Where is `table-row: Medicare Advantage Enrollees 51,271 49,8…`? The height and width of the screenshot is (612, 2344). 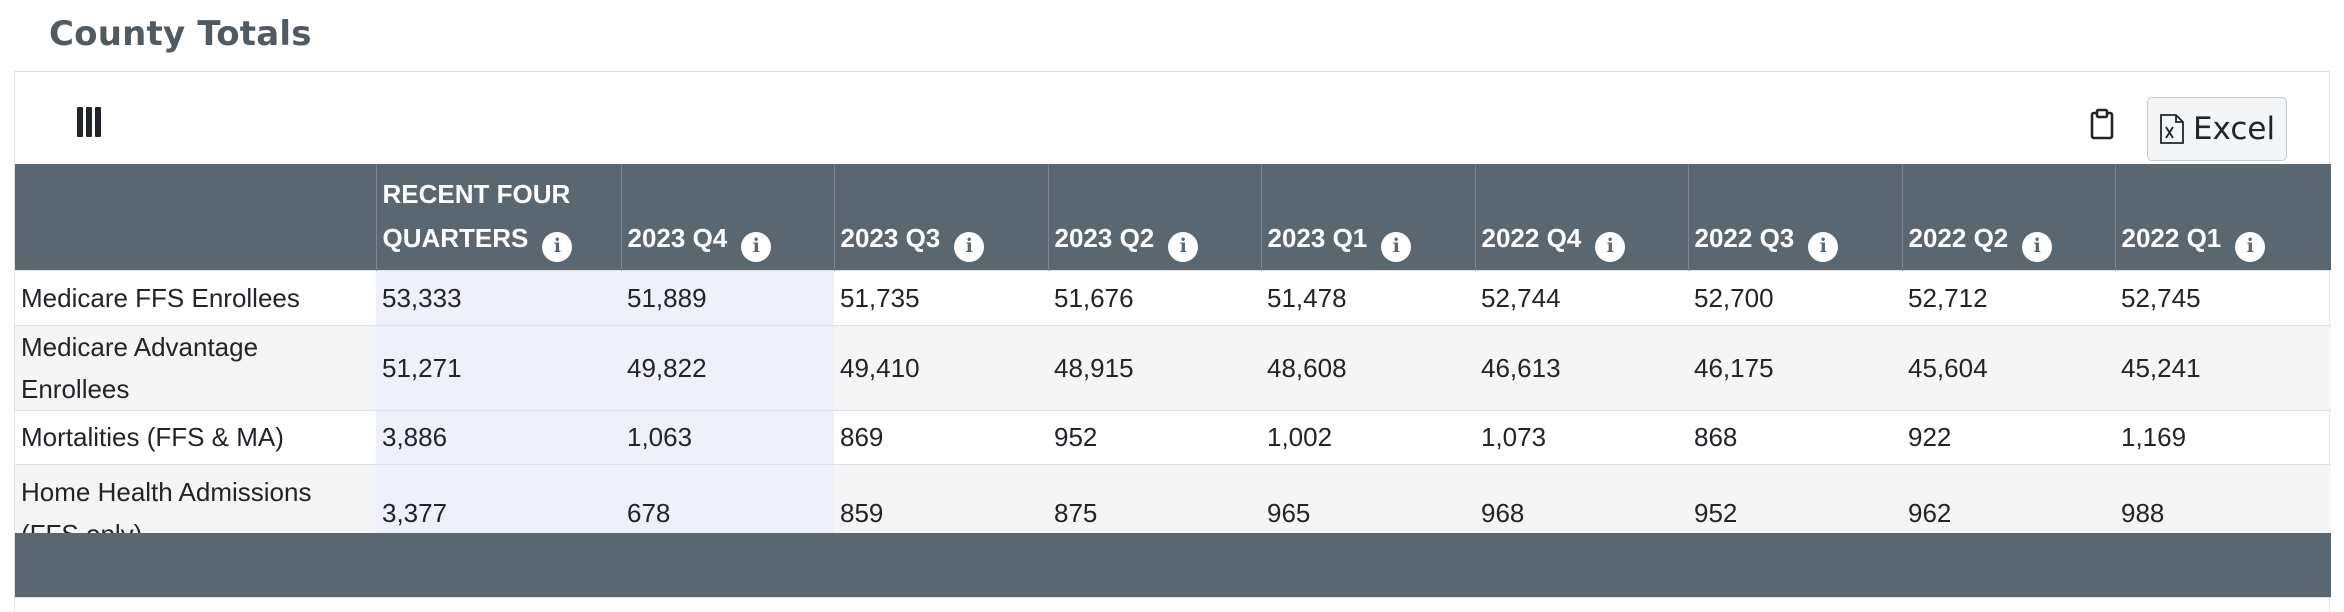 table-row: Medicare Advantage Enrollees 51,271 49,8… is located at coordinates (1173, 367).